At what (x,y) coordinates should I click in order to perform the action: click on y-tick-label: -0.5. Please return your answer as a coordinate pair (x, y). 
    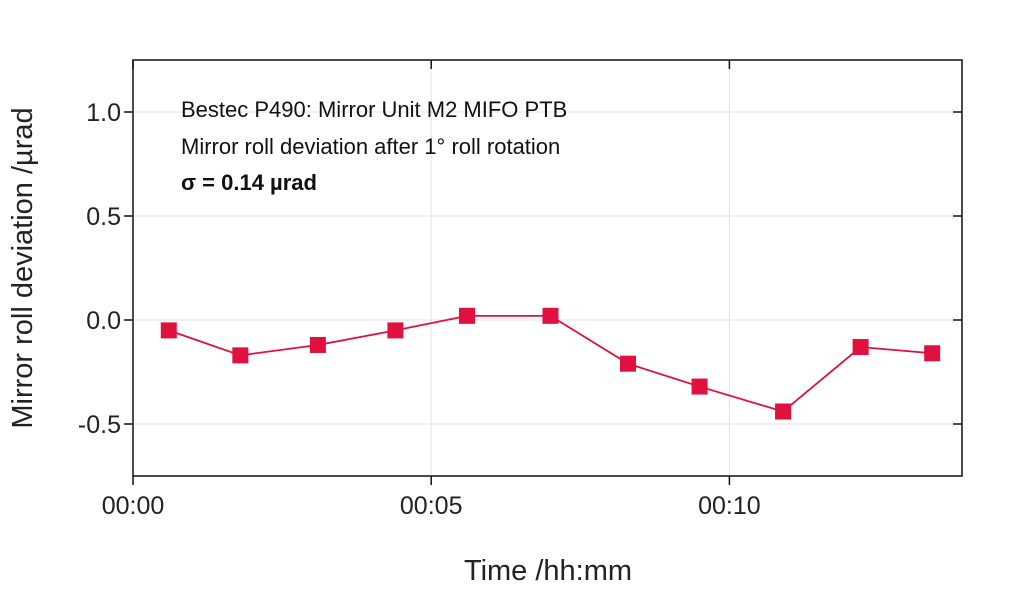
    Looking at the image, I should click on (99, 425).